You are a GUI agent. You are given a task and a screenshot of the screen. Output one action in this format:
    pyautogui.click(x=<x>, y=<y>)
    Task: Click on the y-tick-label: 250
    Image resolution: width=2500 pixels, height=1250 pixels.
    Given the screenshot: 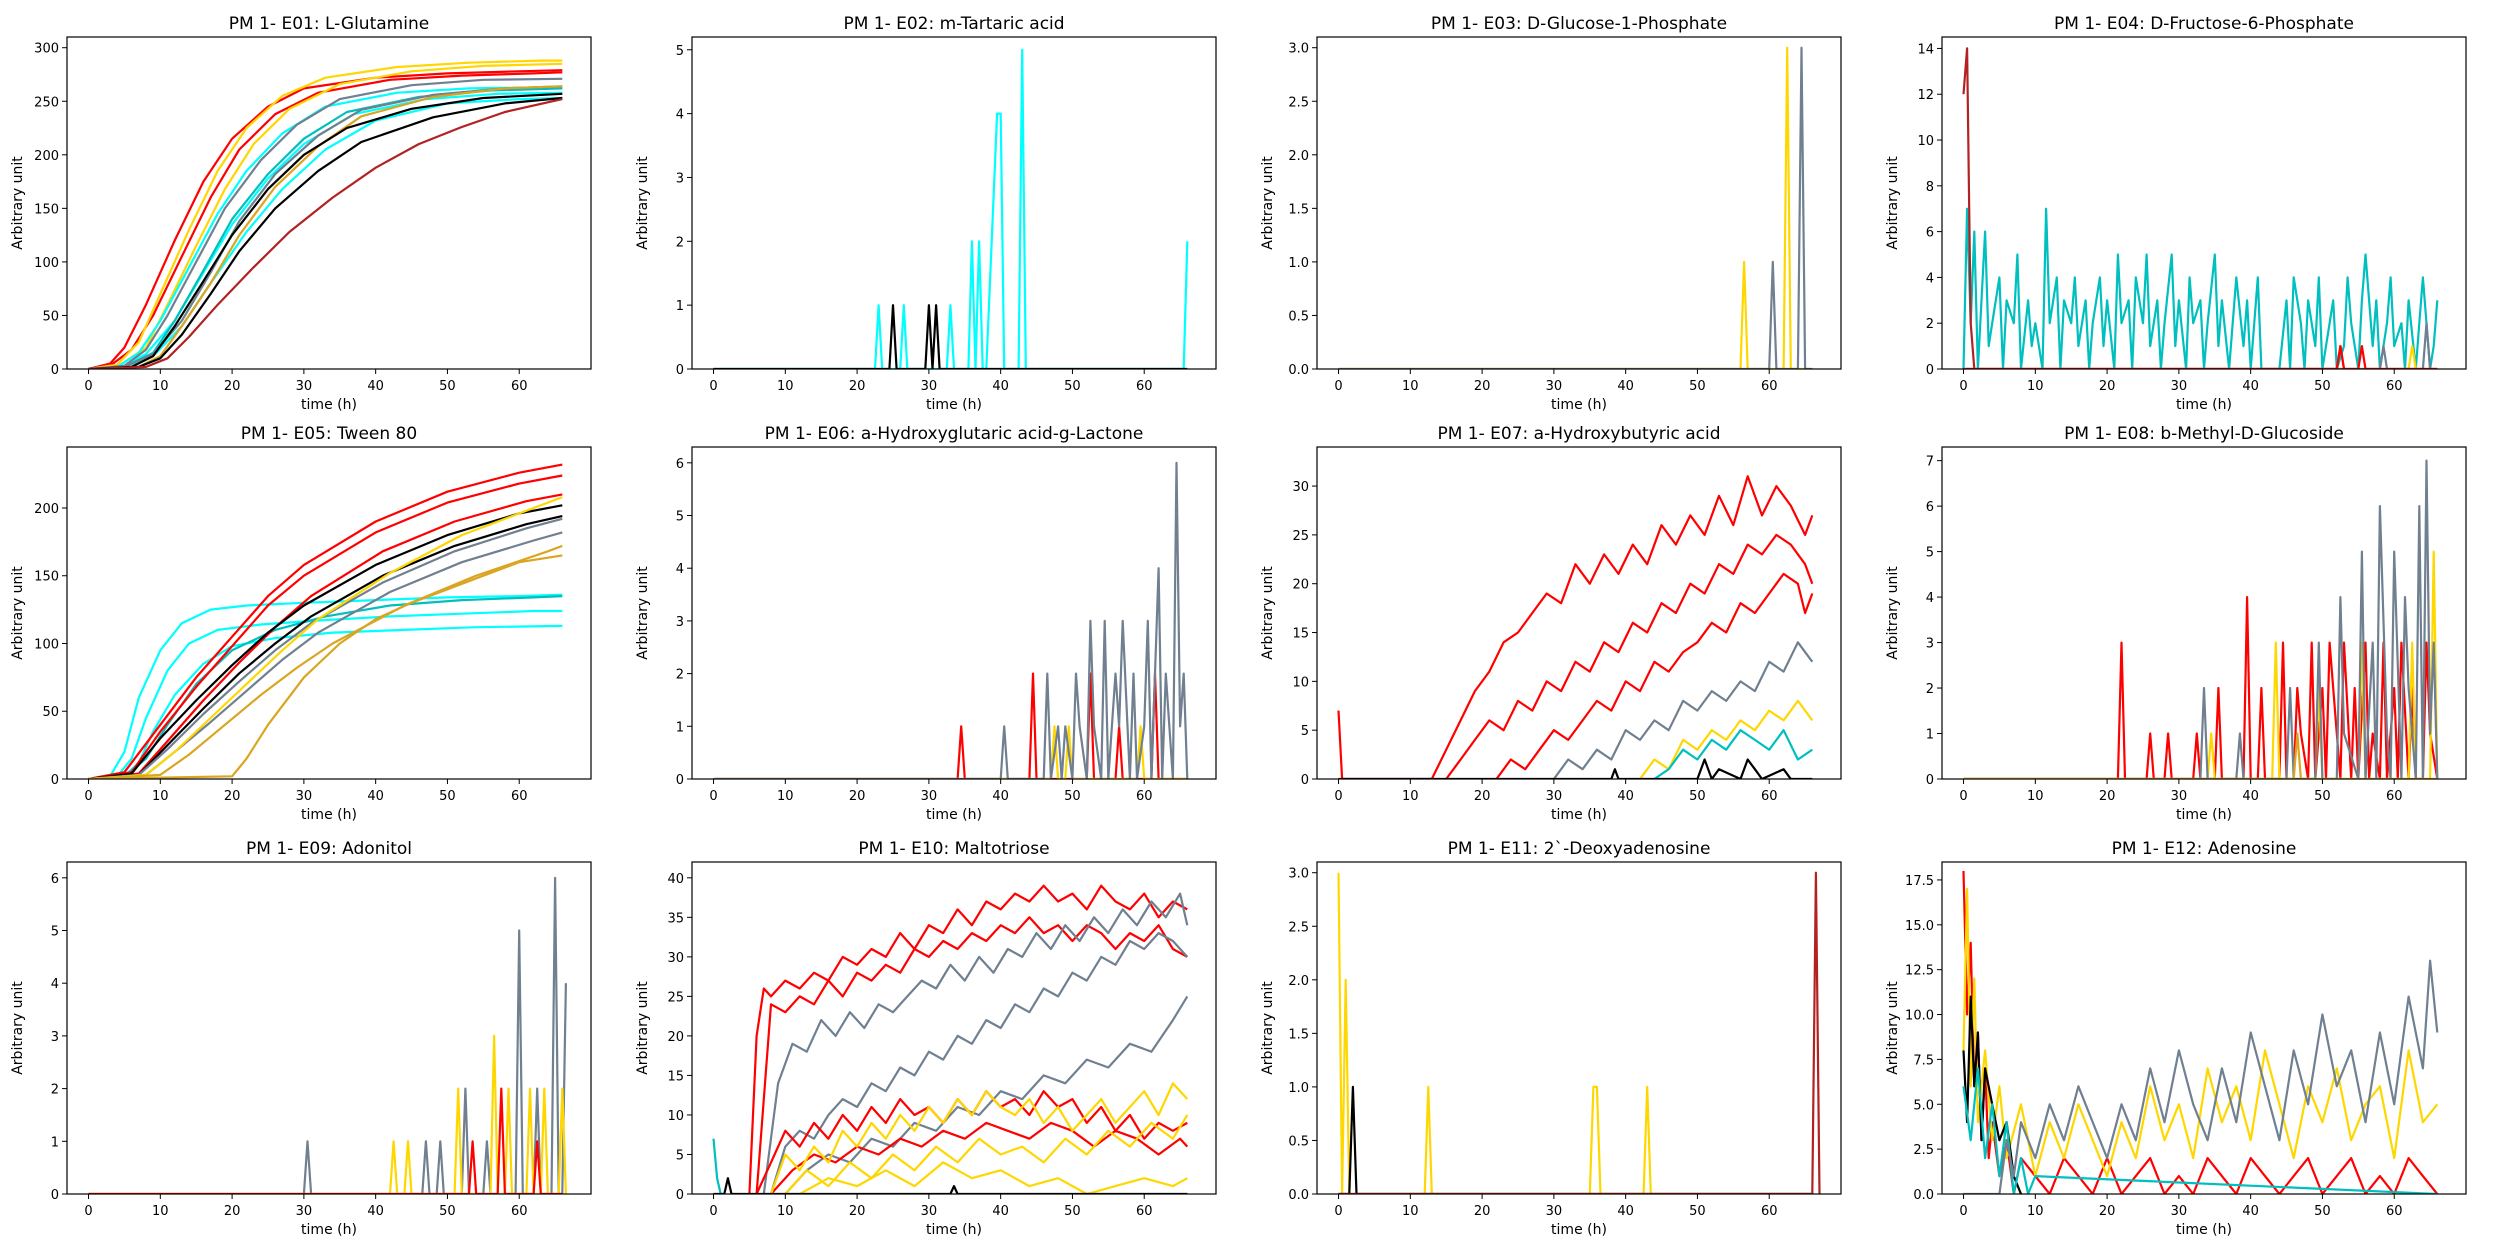 What is the action you would take?
    pyautogui.click(x=46, y=102)
    